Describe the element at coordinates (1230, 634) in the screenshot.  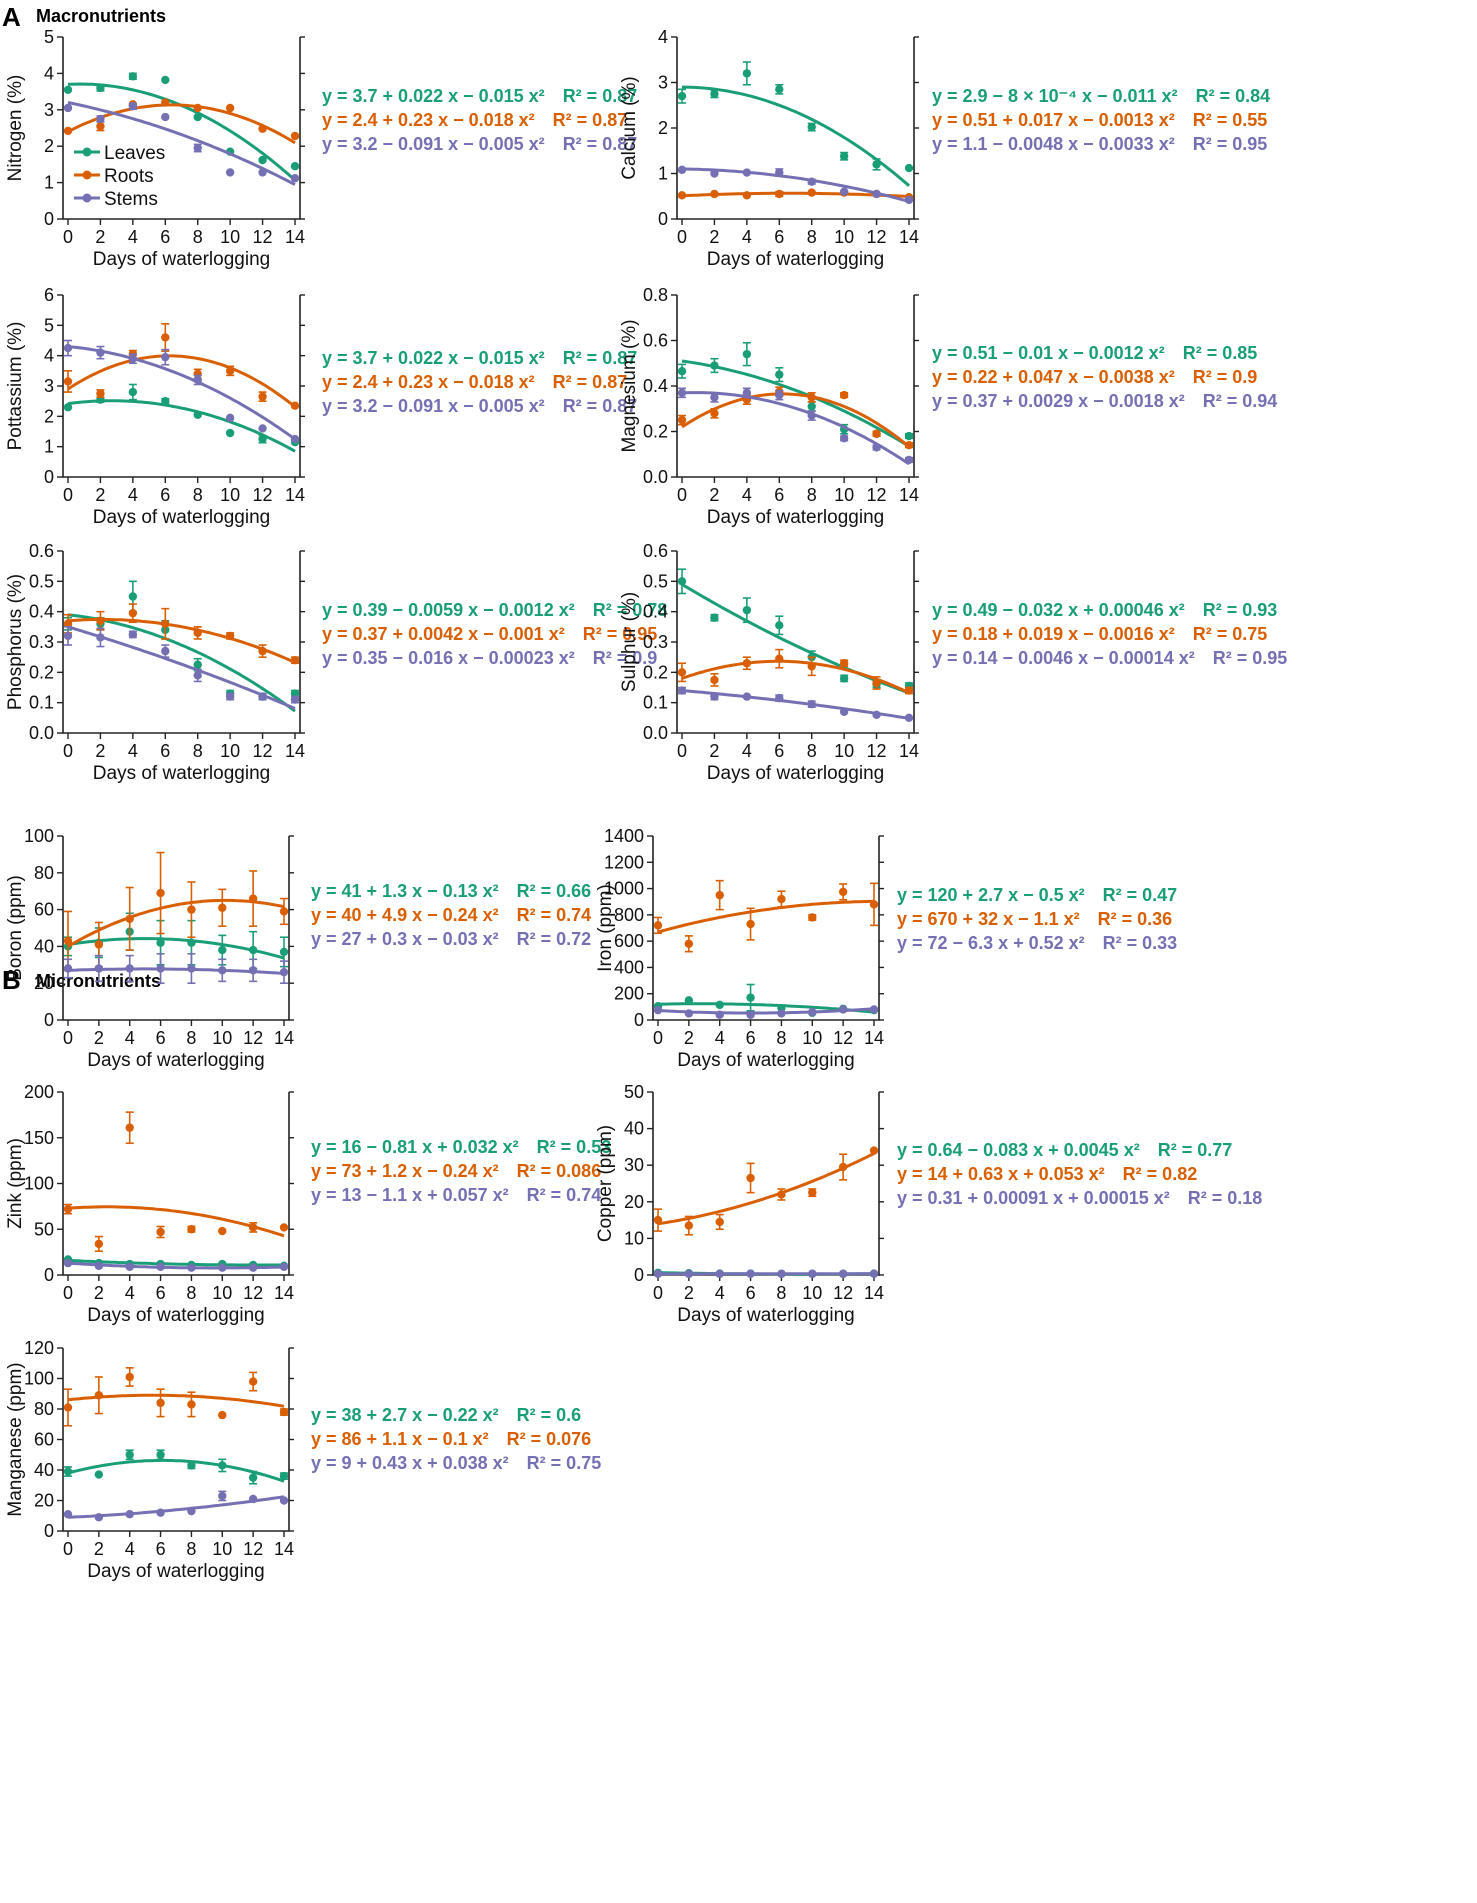
I see `sulphur-equation-r2-roots: R² = 0.75` at that location.